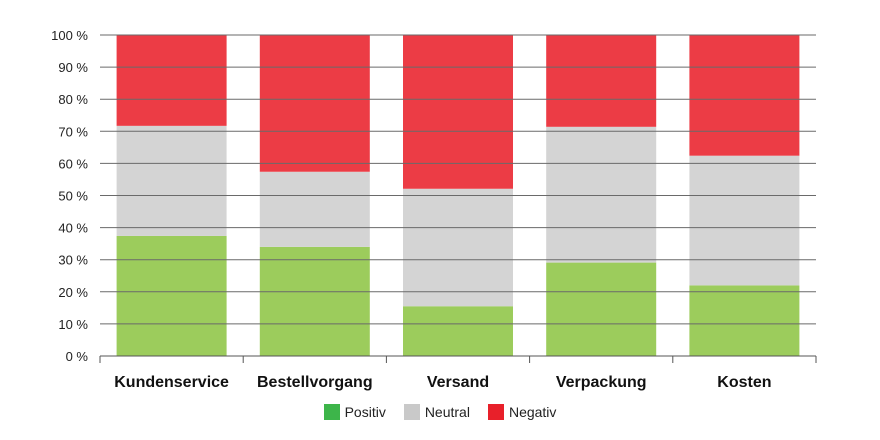 The width and height of the screenshot is (880, 440). Describe the element at coordinates (458, 382) in the screenshot. I see `x-tick-label: Versand` at that location.